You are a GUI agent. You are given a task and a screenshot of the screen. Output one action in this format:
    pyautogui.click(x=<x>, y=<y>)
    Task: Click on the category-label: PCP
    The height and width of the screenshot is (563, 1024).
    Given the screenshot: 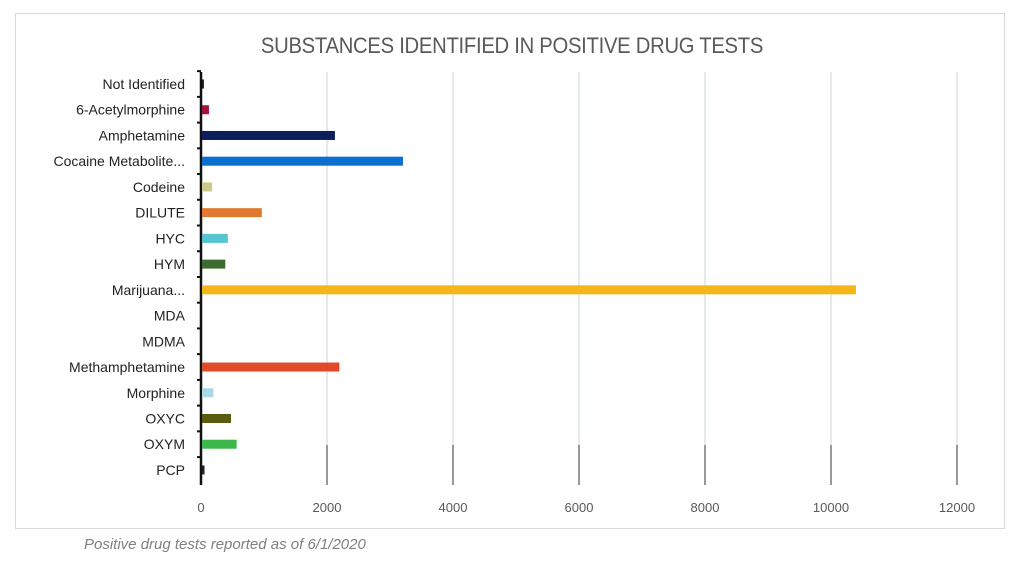 What is the action you would take?
    pyautogui.click(x=170, y=470)
    